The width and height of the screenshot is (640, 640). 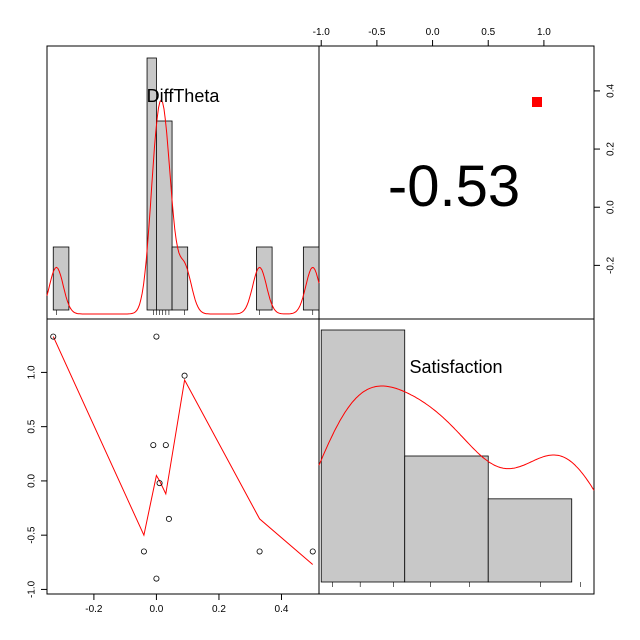 I want to click on diagonal-label-satisfaction: Satisfaction, so click(x=455, y=367).